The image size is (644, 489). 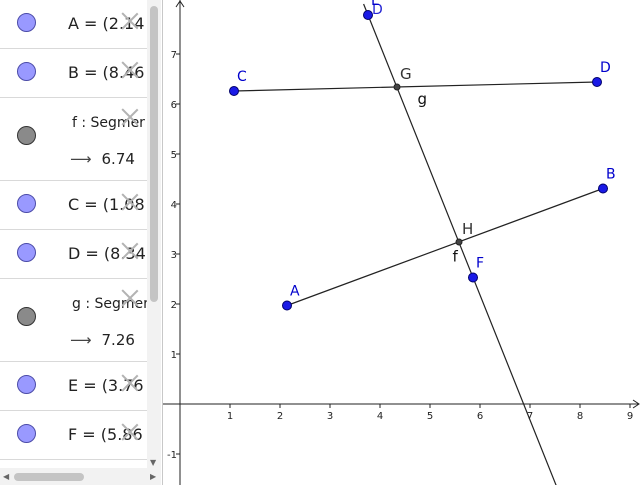 What do you see at coordinates (73, 254) in the screenshot?
I see `algebra-row-5: D = (8.34` at bounding box center [73, 254].